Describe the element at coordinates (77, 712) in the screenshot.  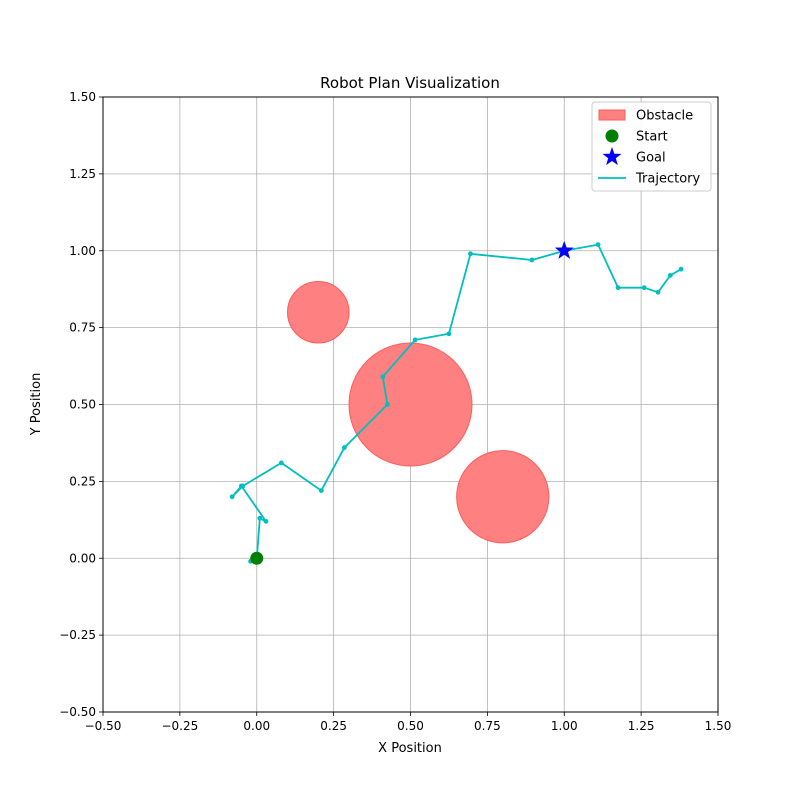
I see `y-tick-label: −0.50` at that location.